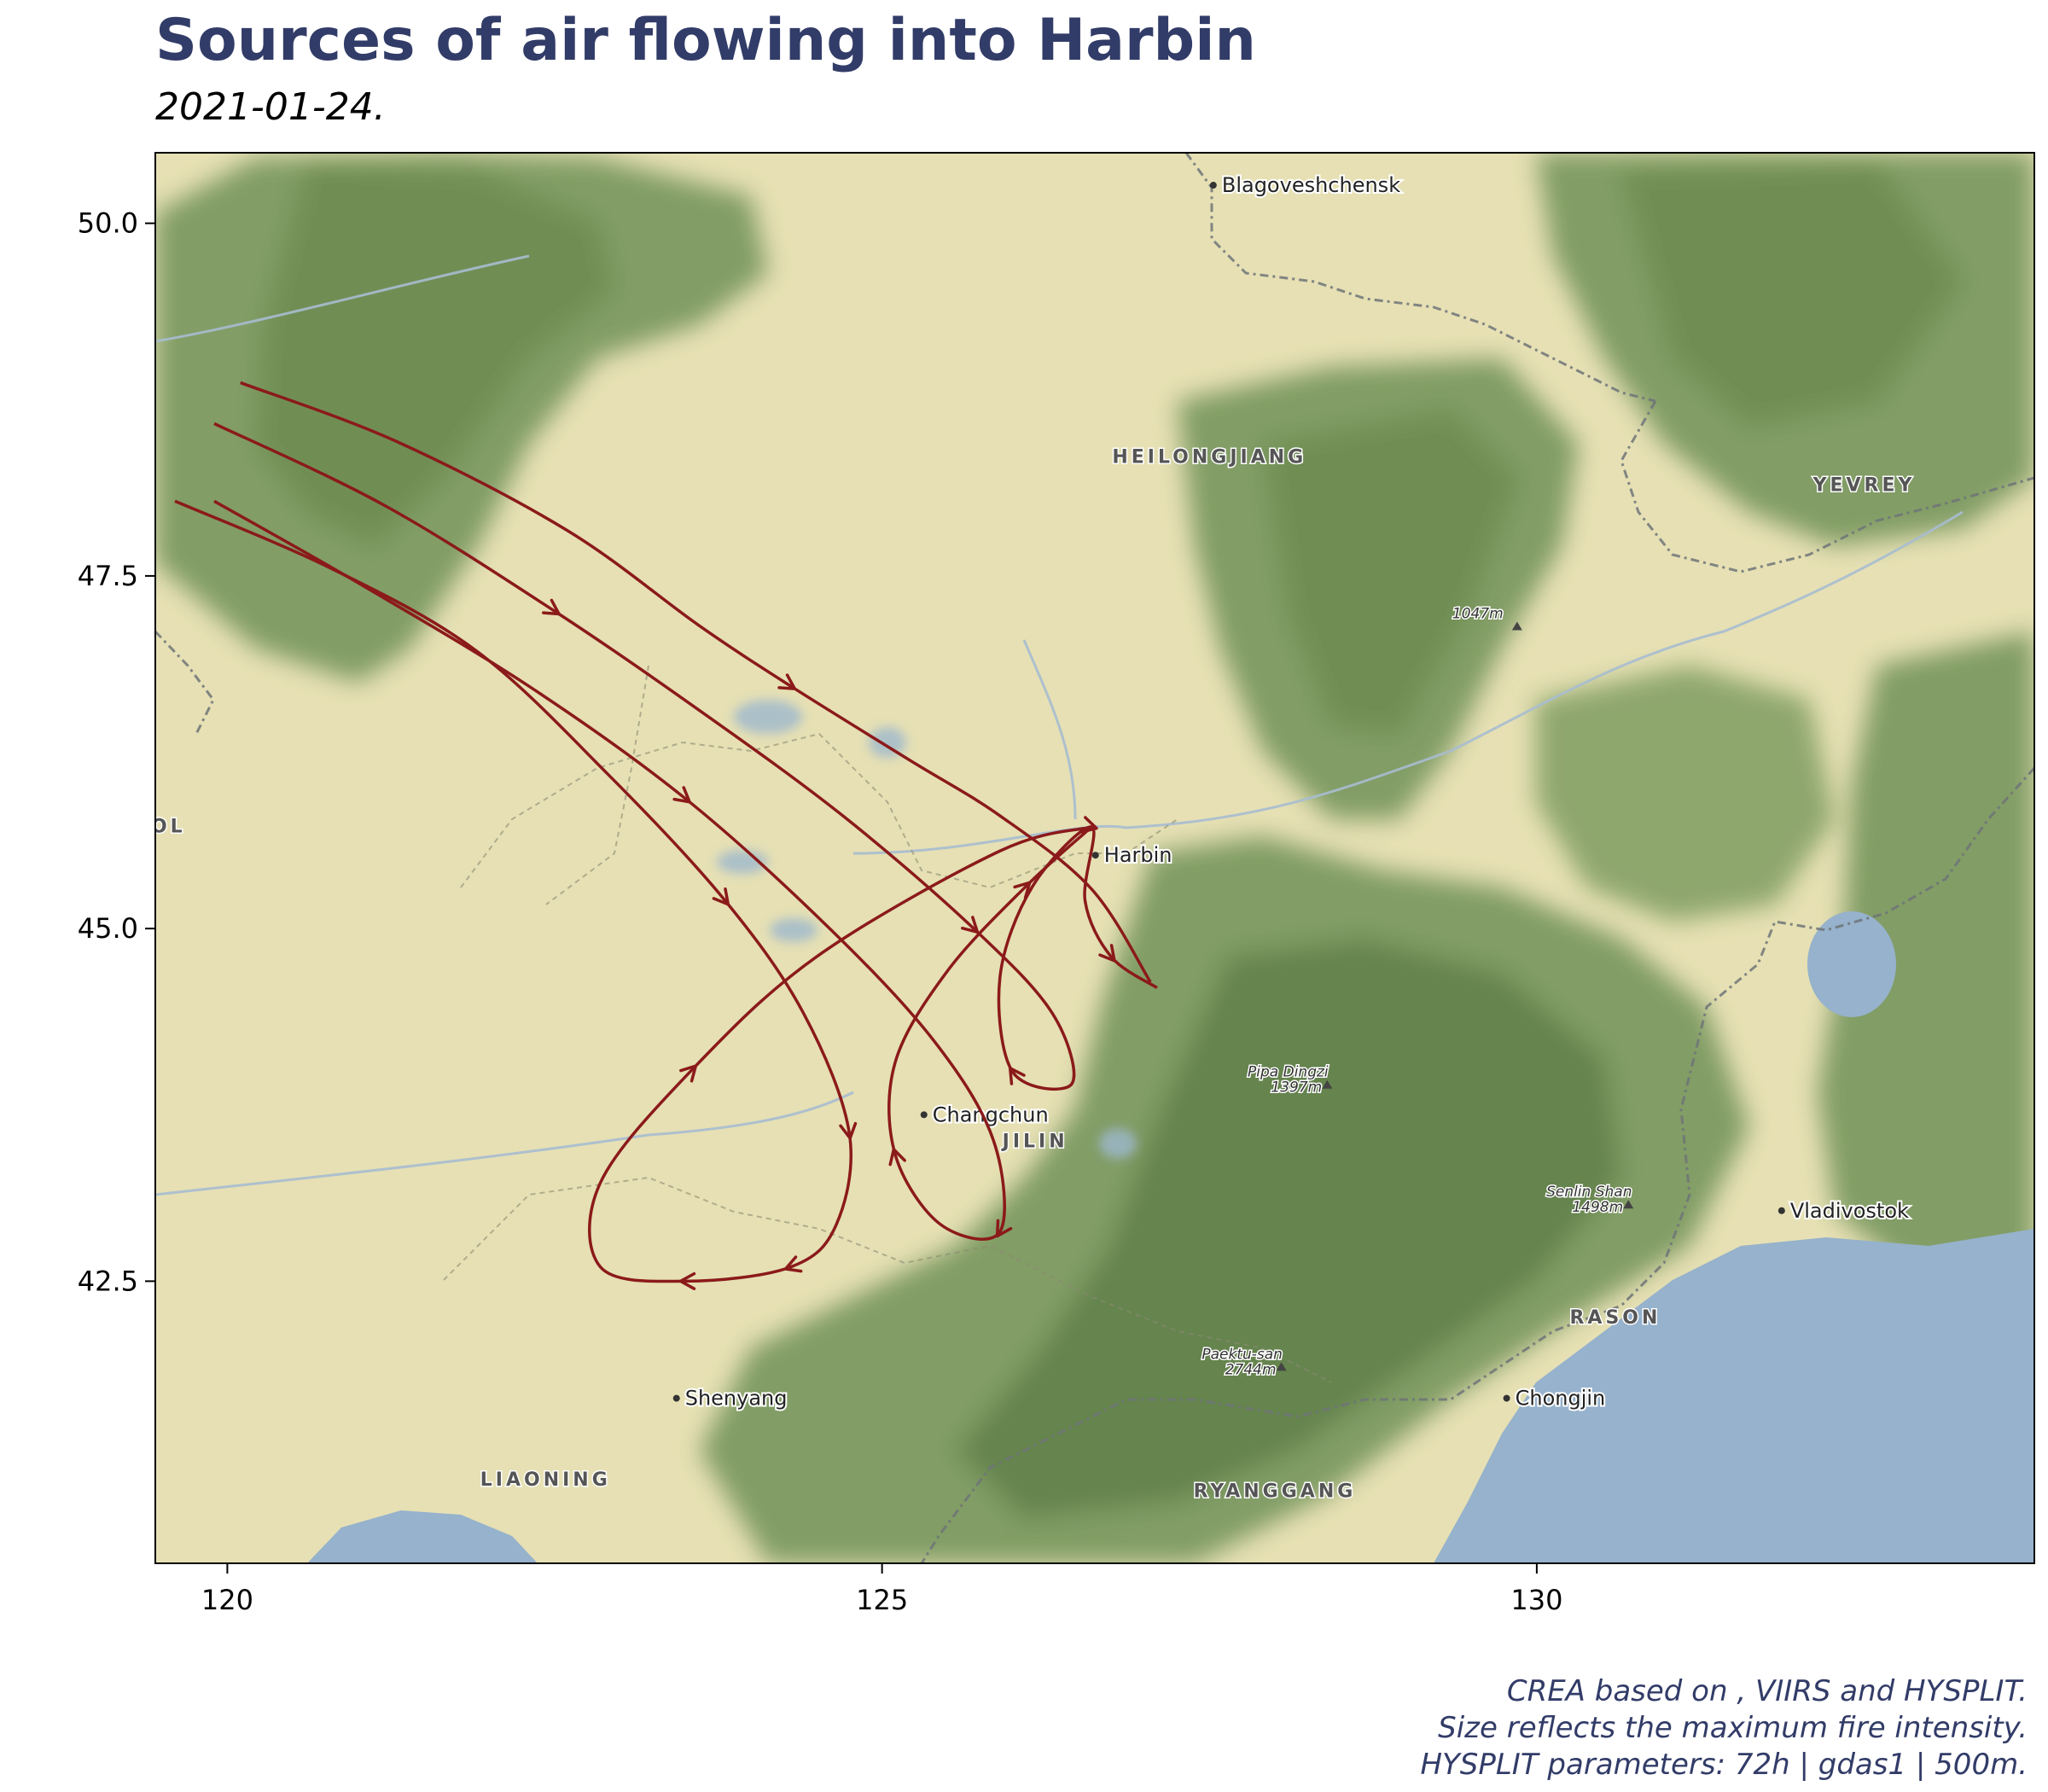 Image resolution: width=2048 pixels, height=1792 pixels. What do you see at coordinates (1561, 1399) in the screenshot?
I see `city-label: Chongjin` at bounding box center [1561, 1399].